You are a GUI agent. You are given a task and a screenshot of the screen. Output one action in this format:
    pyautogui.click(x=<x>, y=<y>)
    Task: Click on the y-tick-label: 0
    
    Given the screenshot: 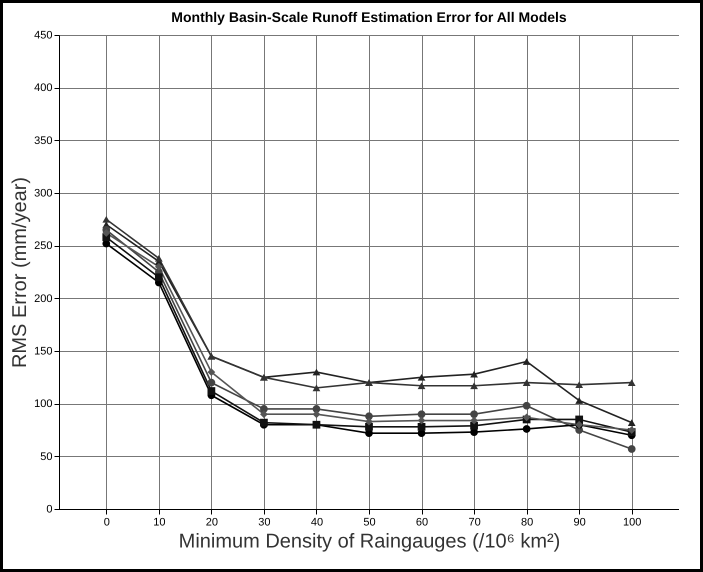 What is the action you would take?
    pyautogui.click(x=49, y=510)
    